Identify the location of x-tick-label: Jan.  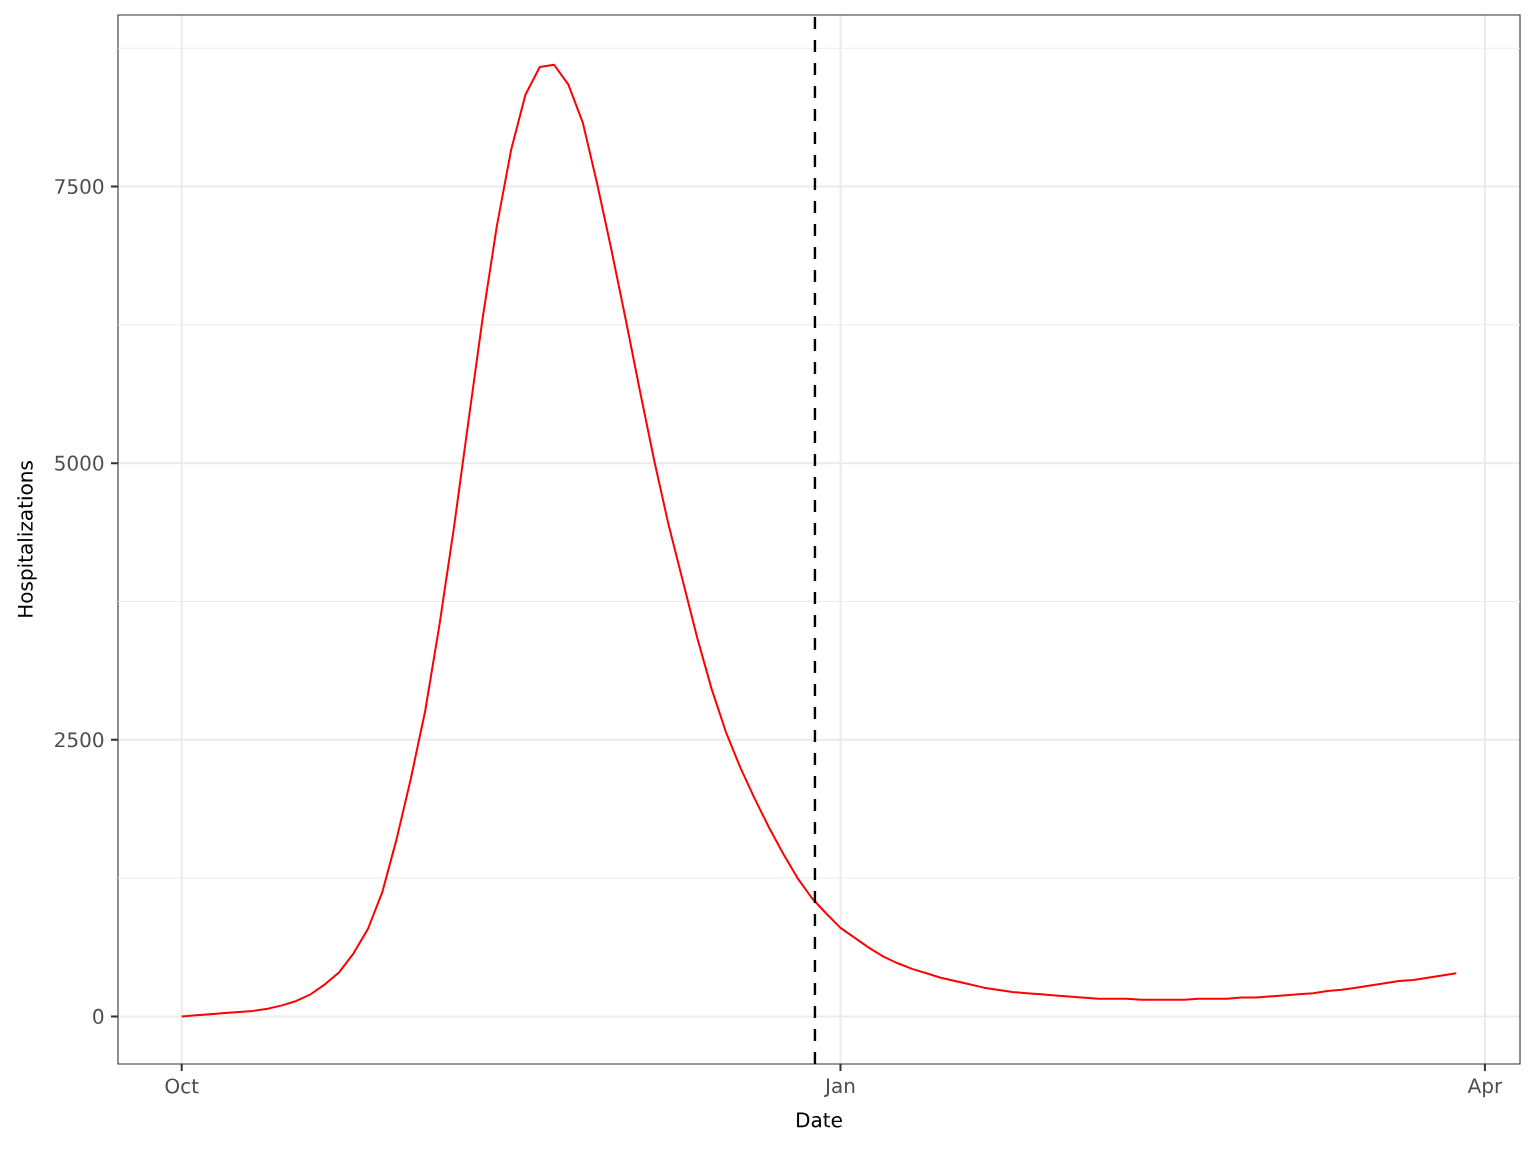
(839, 1087).